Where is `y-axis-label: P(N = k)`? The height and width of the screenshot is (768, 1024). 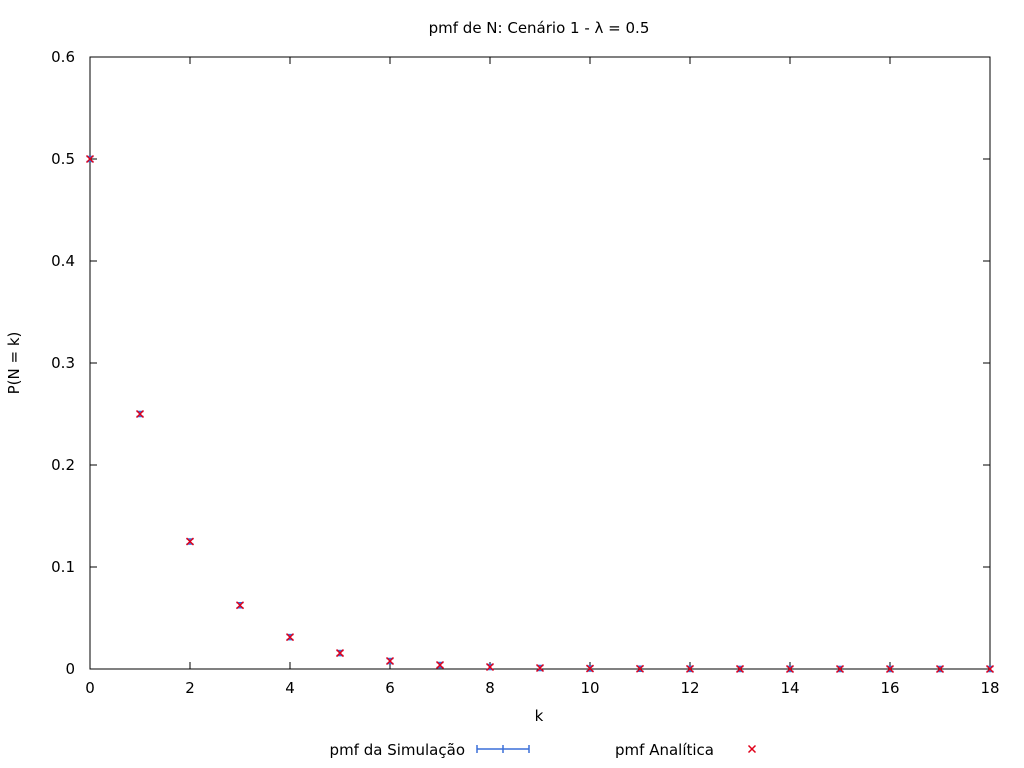
y-axis-label: P(N = k) is located at coordinates (14, 363).